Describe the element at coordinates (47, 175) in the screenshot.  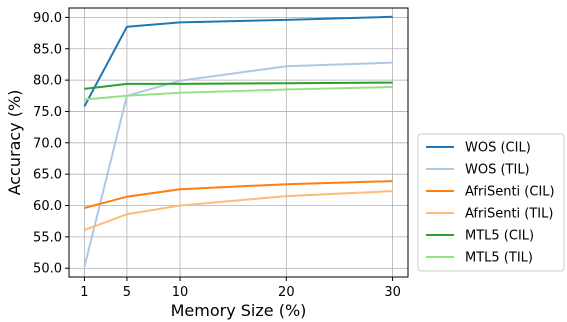
I see `y-tick-label: 65.0` at that location.